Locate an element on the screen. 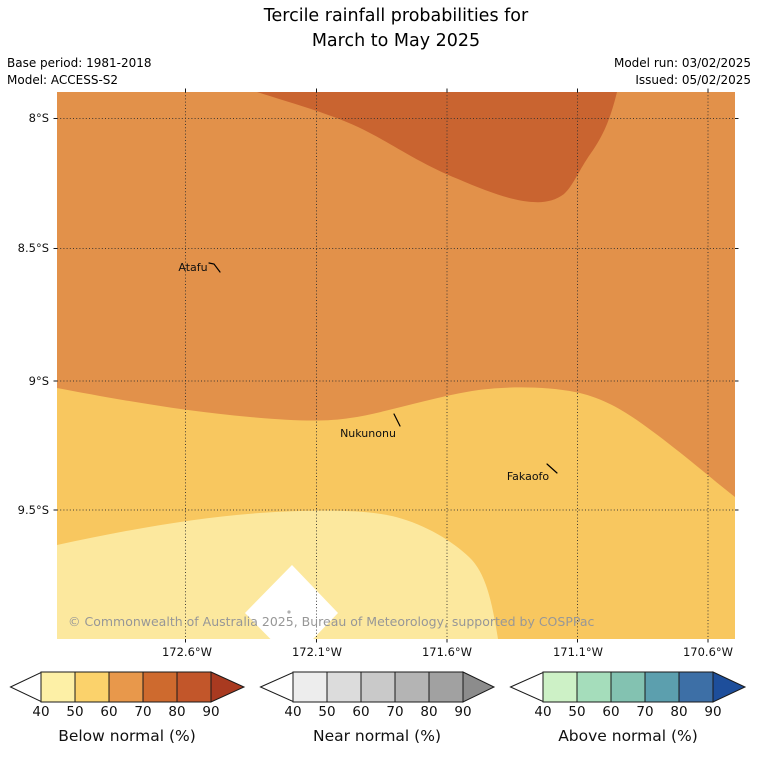 This screenshot has width=758, height=781. above-tick-80: 80 is located at coordinates (679, 712).